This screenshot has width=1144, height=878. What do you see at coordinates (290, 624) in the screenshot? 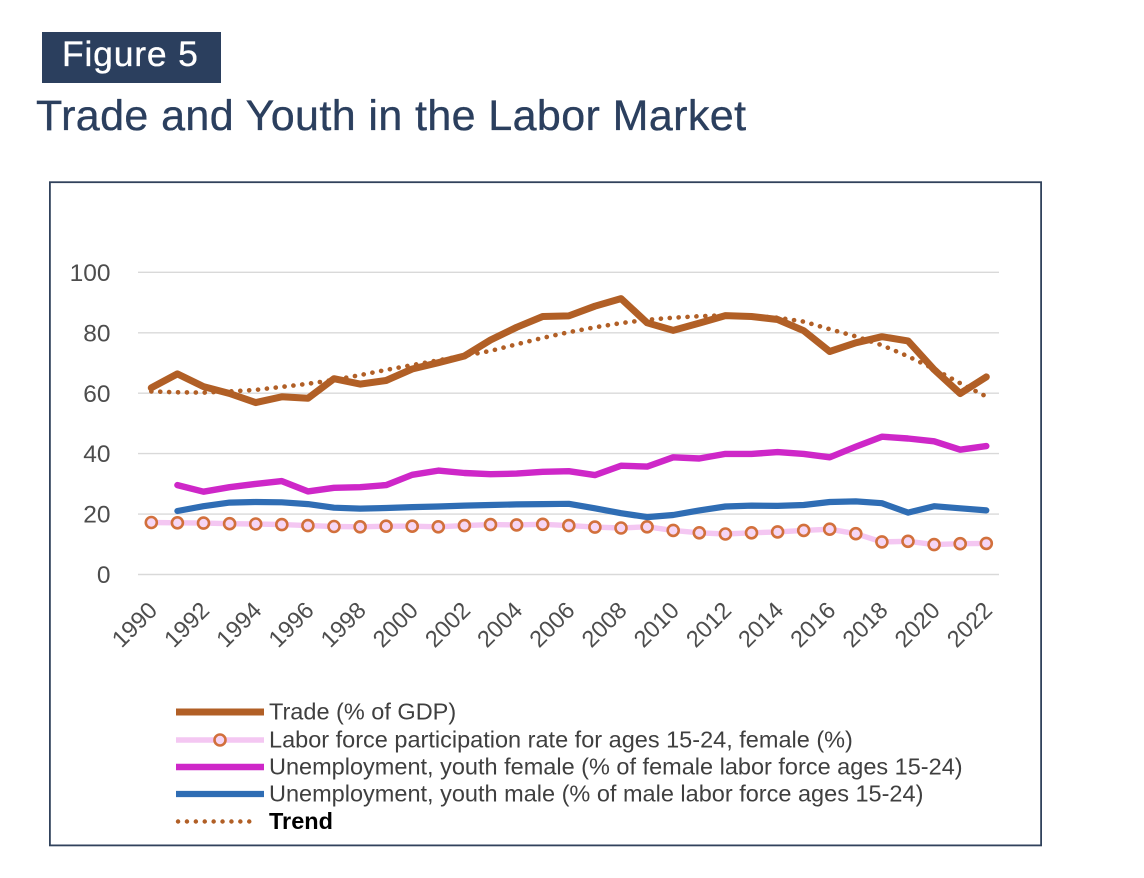
I see `svg-text: 1996` at bounding box center [290, 624].